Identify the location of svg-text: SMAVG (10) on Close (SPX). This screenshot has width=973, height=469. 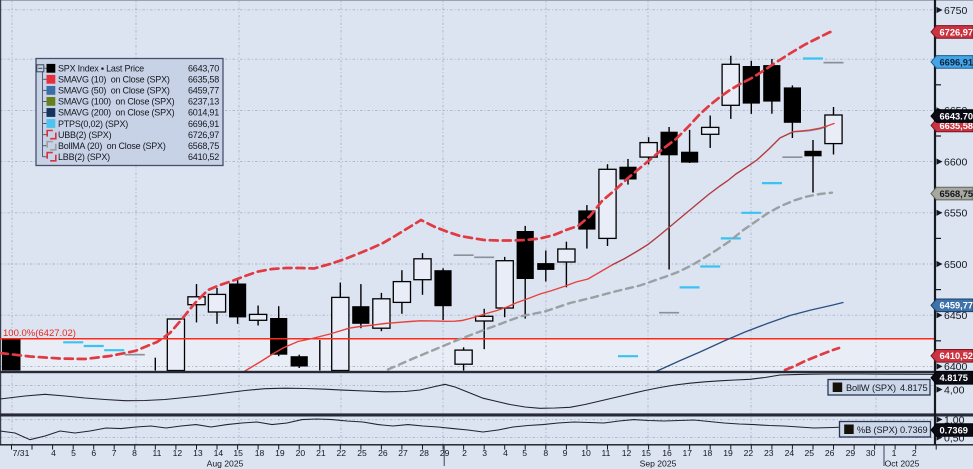
(114, 80).